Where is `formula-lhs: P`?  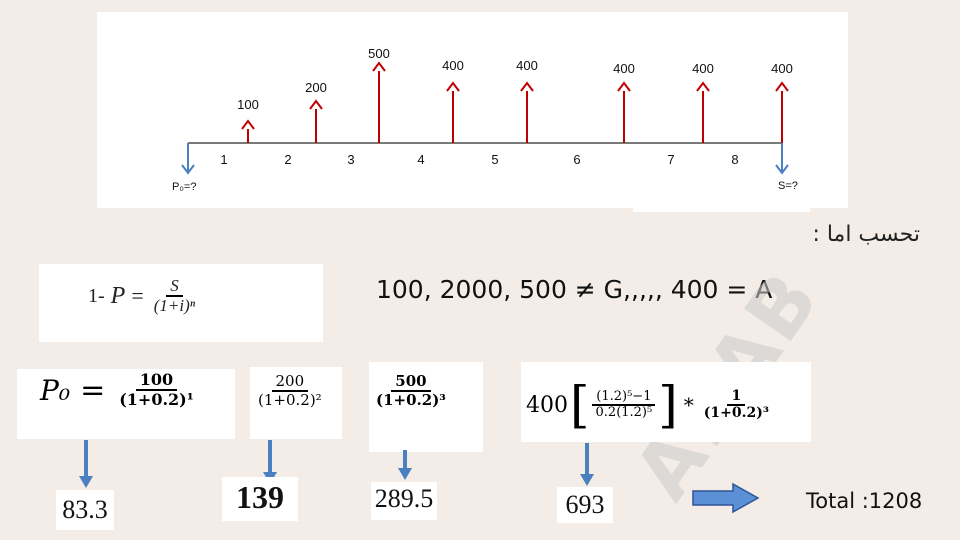 formula-lhs: P is located at coordinates (118, 295).